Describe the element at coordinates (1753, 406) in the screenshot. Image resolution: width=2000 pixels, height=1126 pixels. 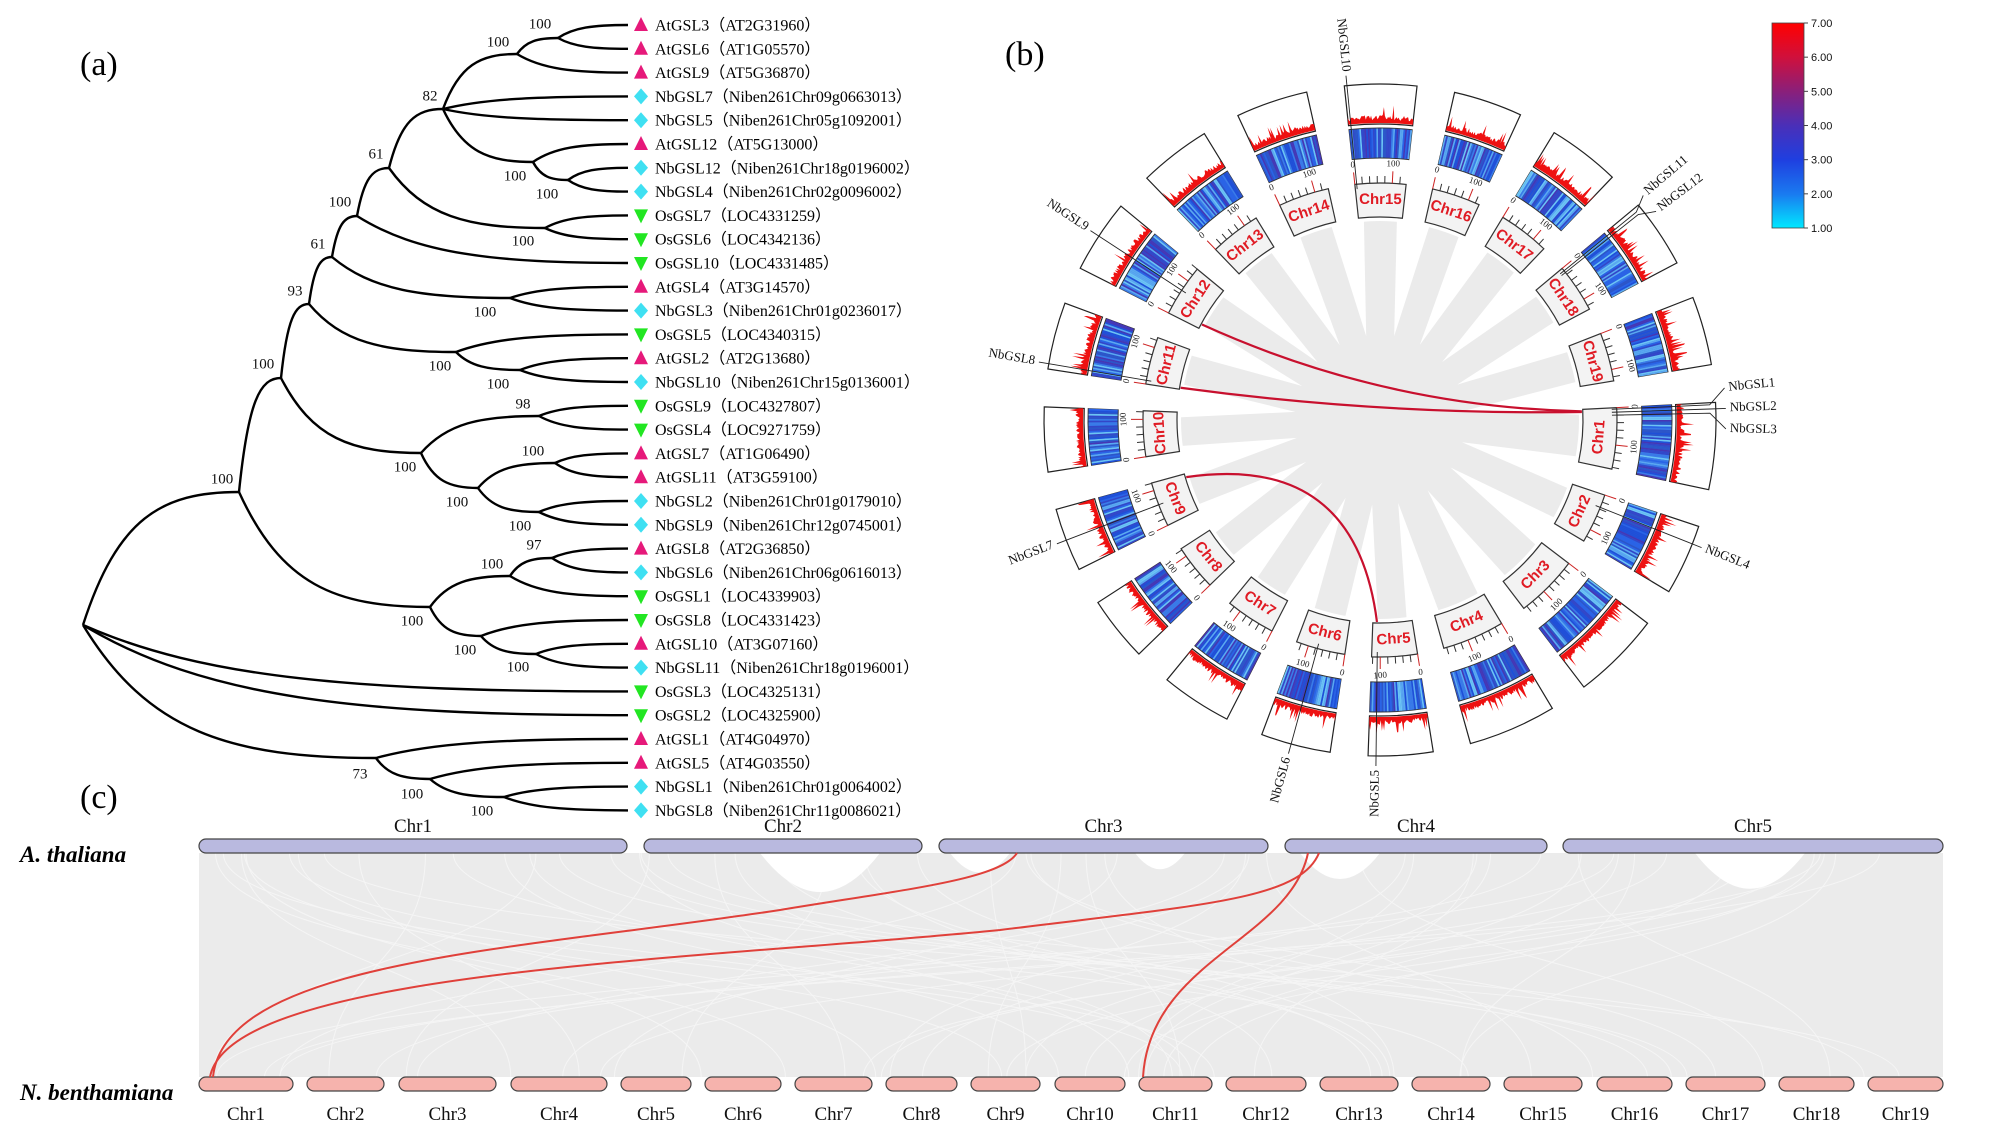
I see `gene-label: NbGSL2` at that location.